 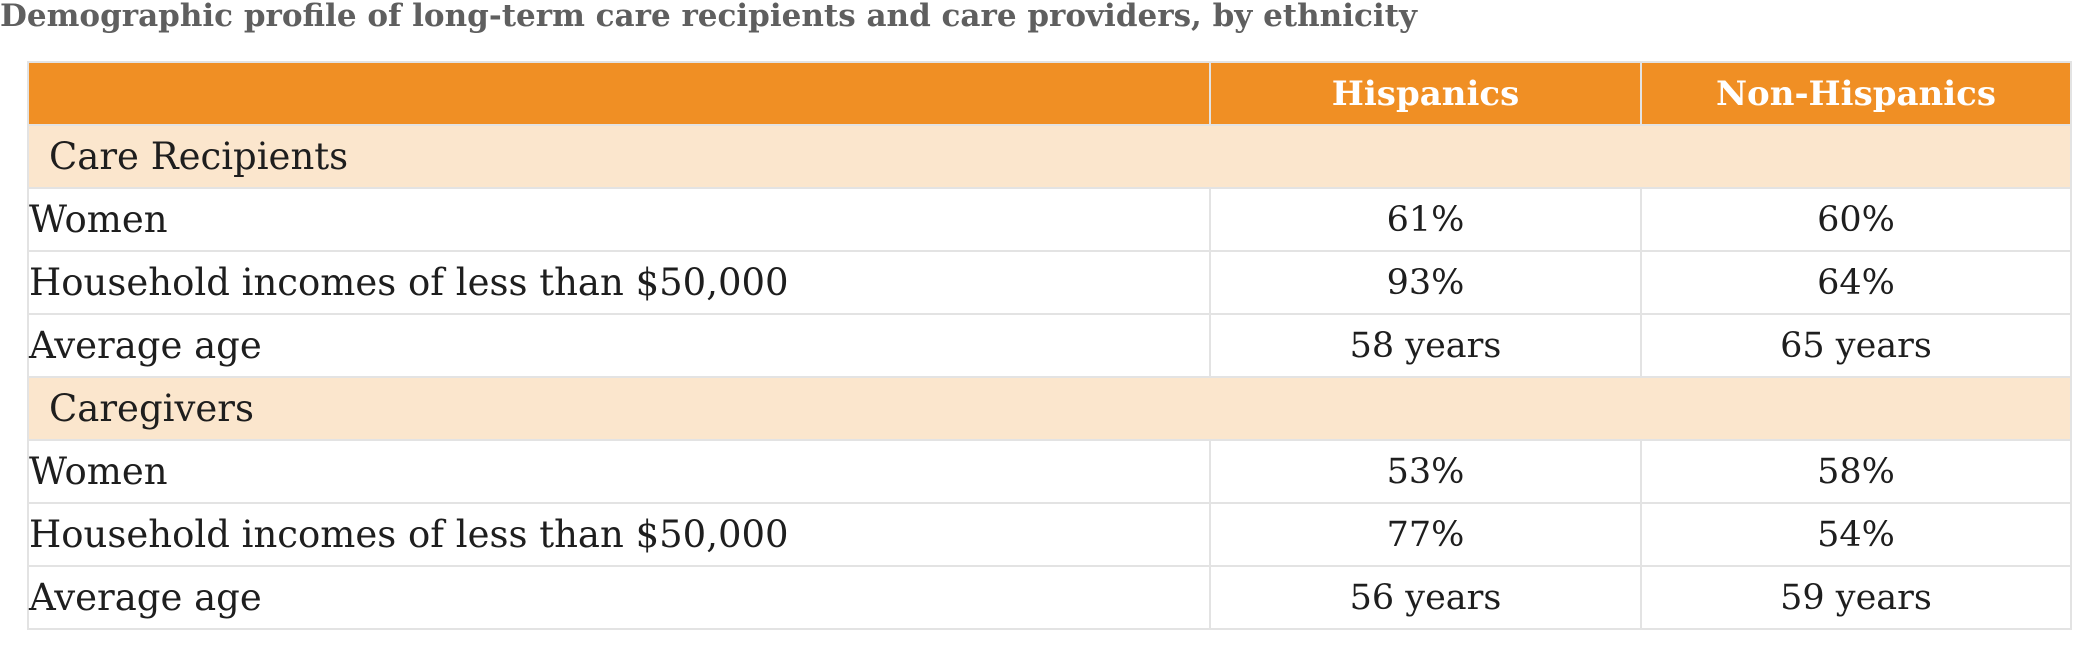 I want to click on table-row: Women 61% 60%, so click(x=1049, y=219).